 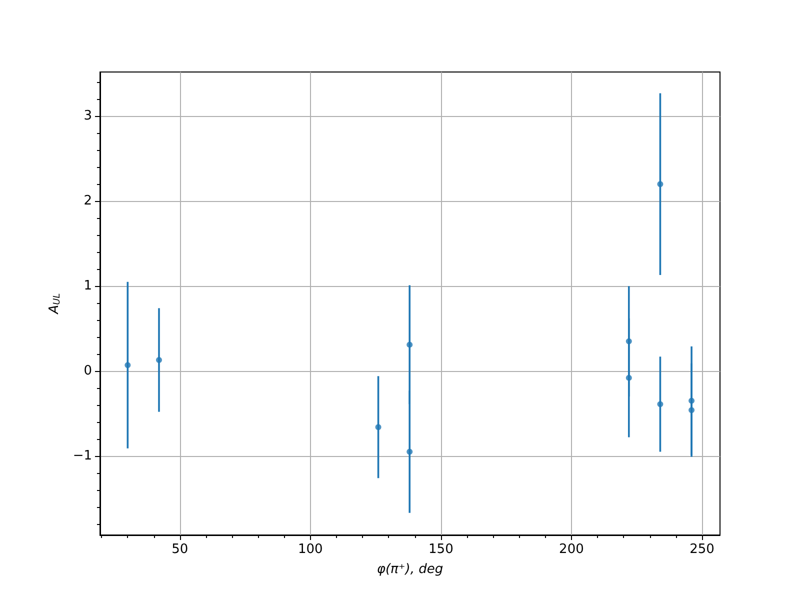 I want to click on x-axis-title: φ(π⁺), deg, so click(x=410, y=569).